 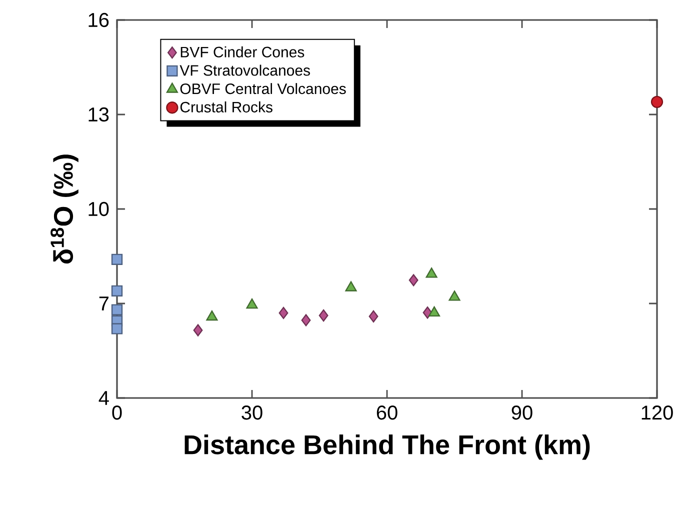 What do you see at coordinates (117, 413) in the screenshot?
I see `x-tick-label: 0` at bounding box center [117, 413].